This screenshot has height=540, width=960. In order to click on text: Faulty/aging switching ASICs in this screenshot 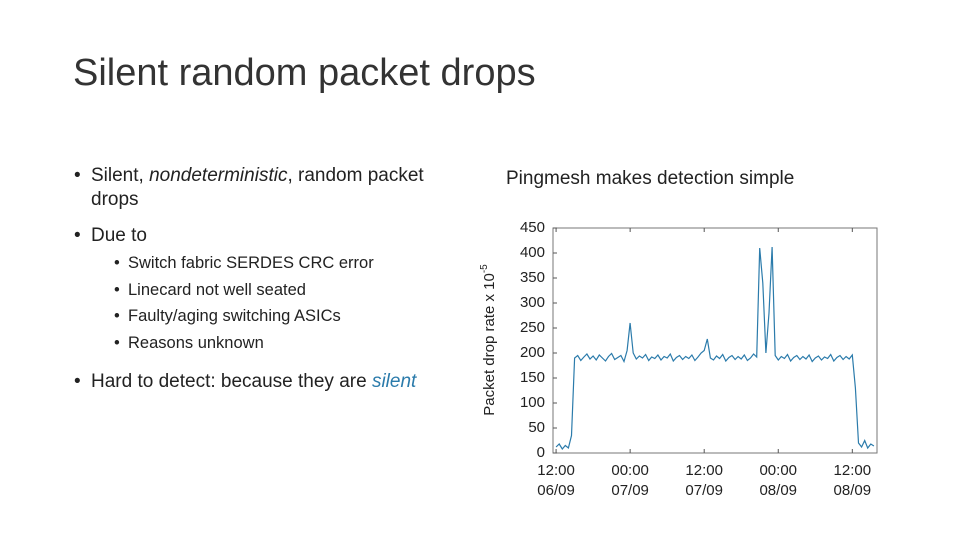, I will do `click(234, 316)`.